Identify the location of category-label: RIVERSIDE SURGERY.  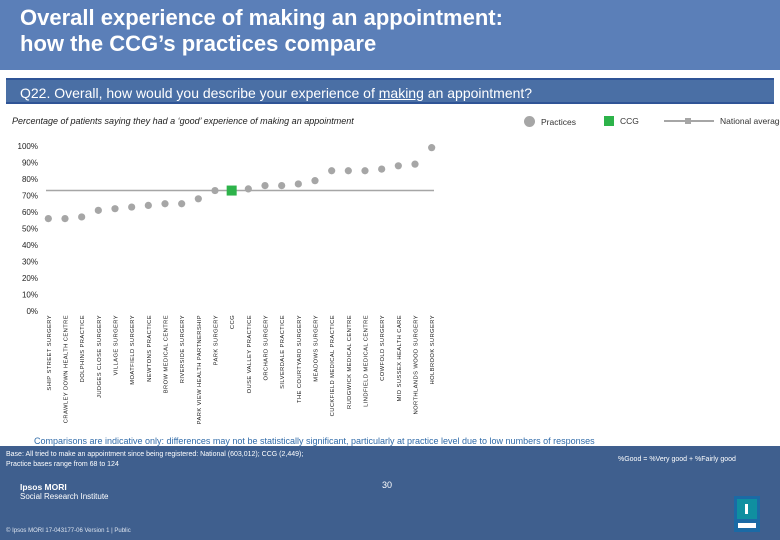
(183, 349).